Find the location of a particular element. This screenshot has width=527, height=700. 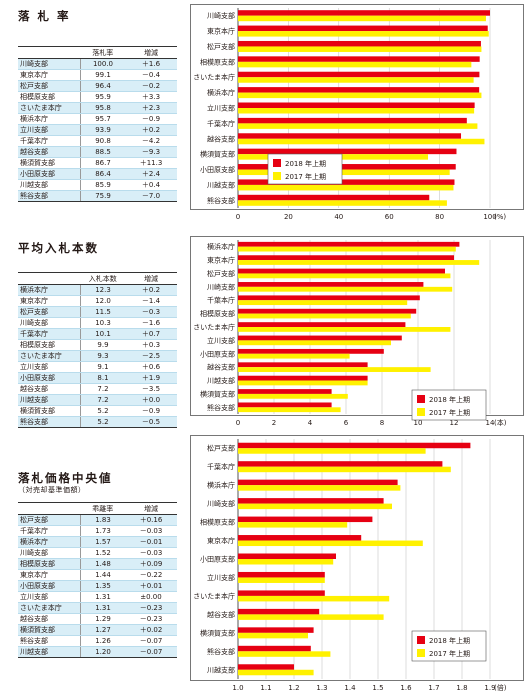

table-row: 相模原支部 1.48 ＋0.09 is located at coordinates (97, 564).